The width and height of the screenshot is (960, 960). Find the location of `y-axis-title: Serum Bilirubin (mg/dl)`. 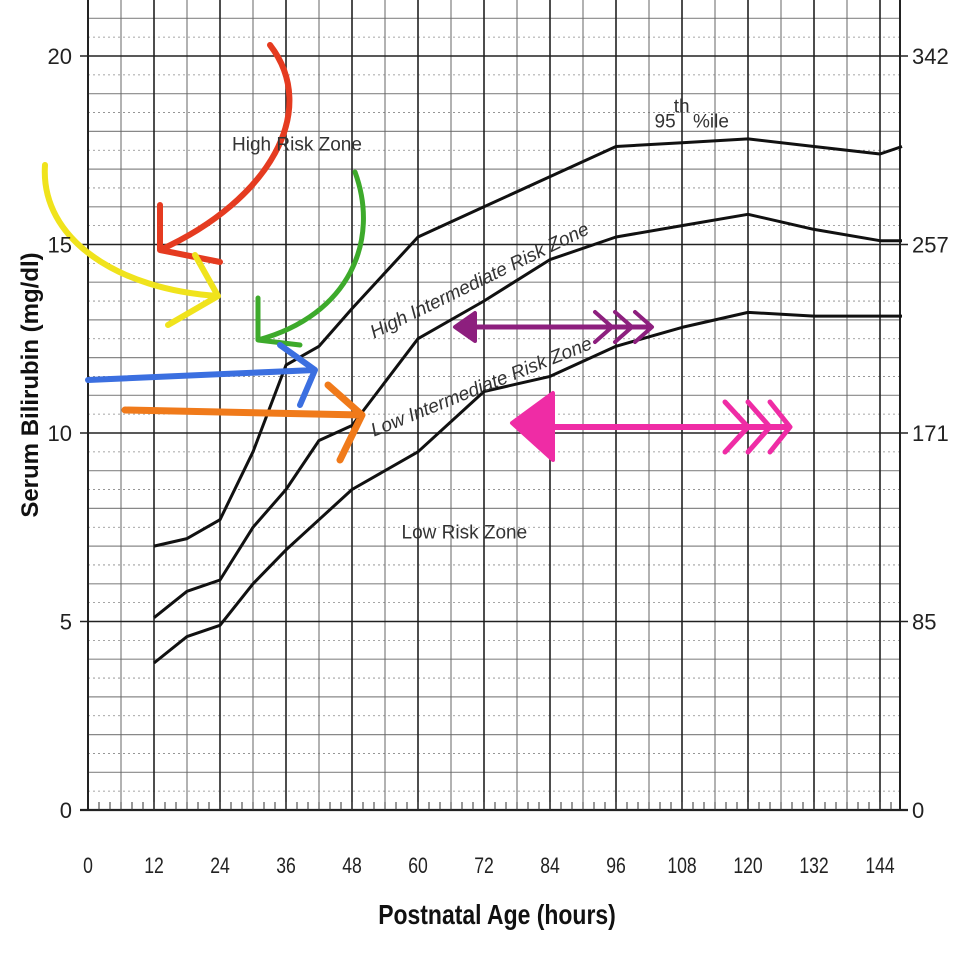

y-axis-title: Serum Bilirubin (mg/dl) is located at coordinates (30, 384).